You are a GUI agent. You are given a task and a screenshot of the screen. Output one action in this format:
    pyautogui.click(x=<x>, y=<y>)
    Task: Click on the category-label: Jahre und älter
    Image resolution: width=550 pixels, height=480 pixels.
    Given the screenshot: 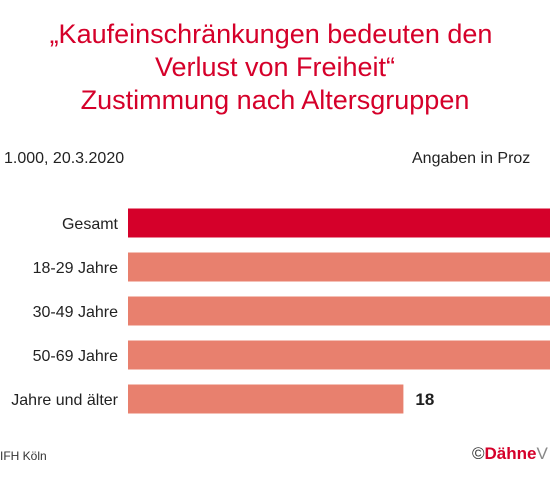 What is the action you would take?
    pyautogui.click(x=64, y=400)
    